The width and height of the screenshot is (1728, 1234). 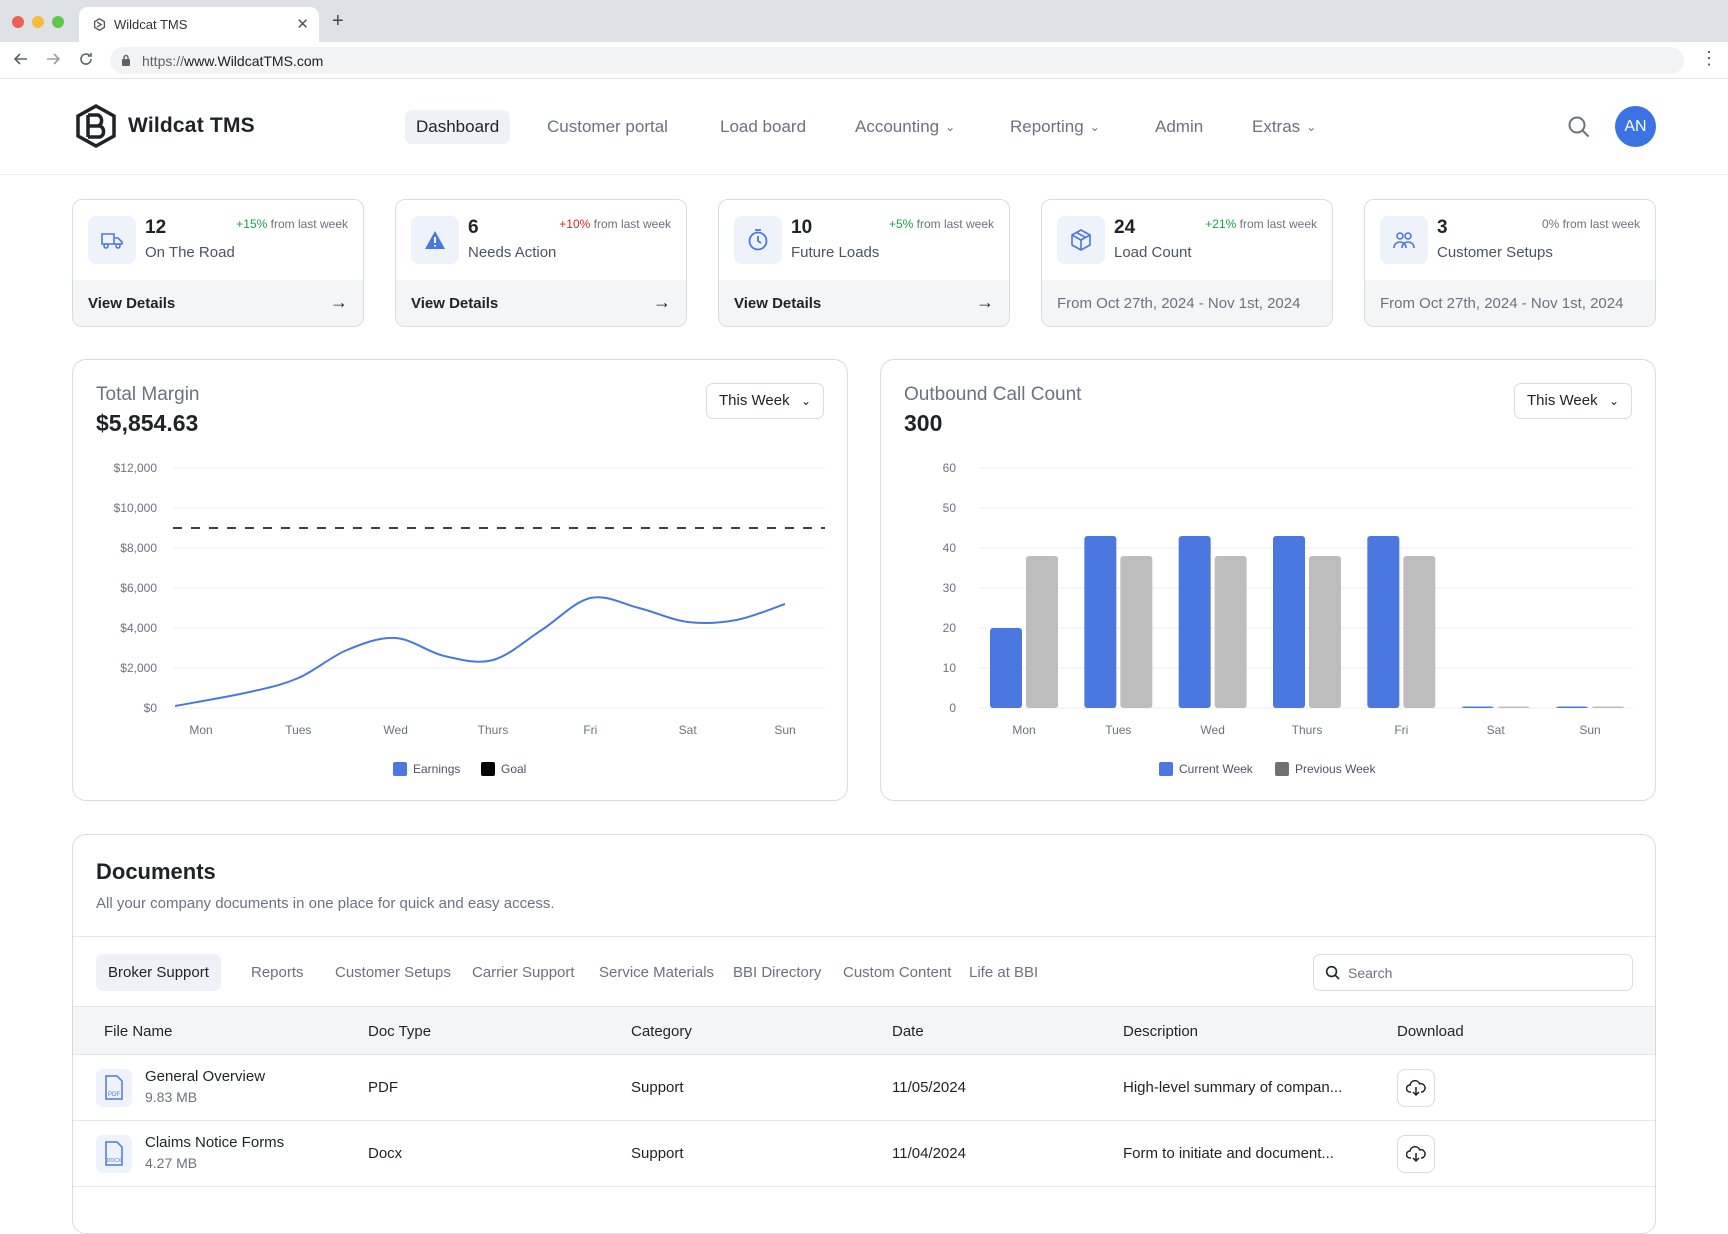 What do you see at coordinates (1042, 632) in the screenshot?
I see `bar-previous-week` at bounding box center [1042, 632].